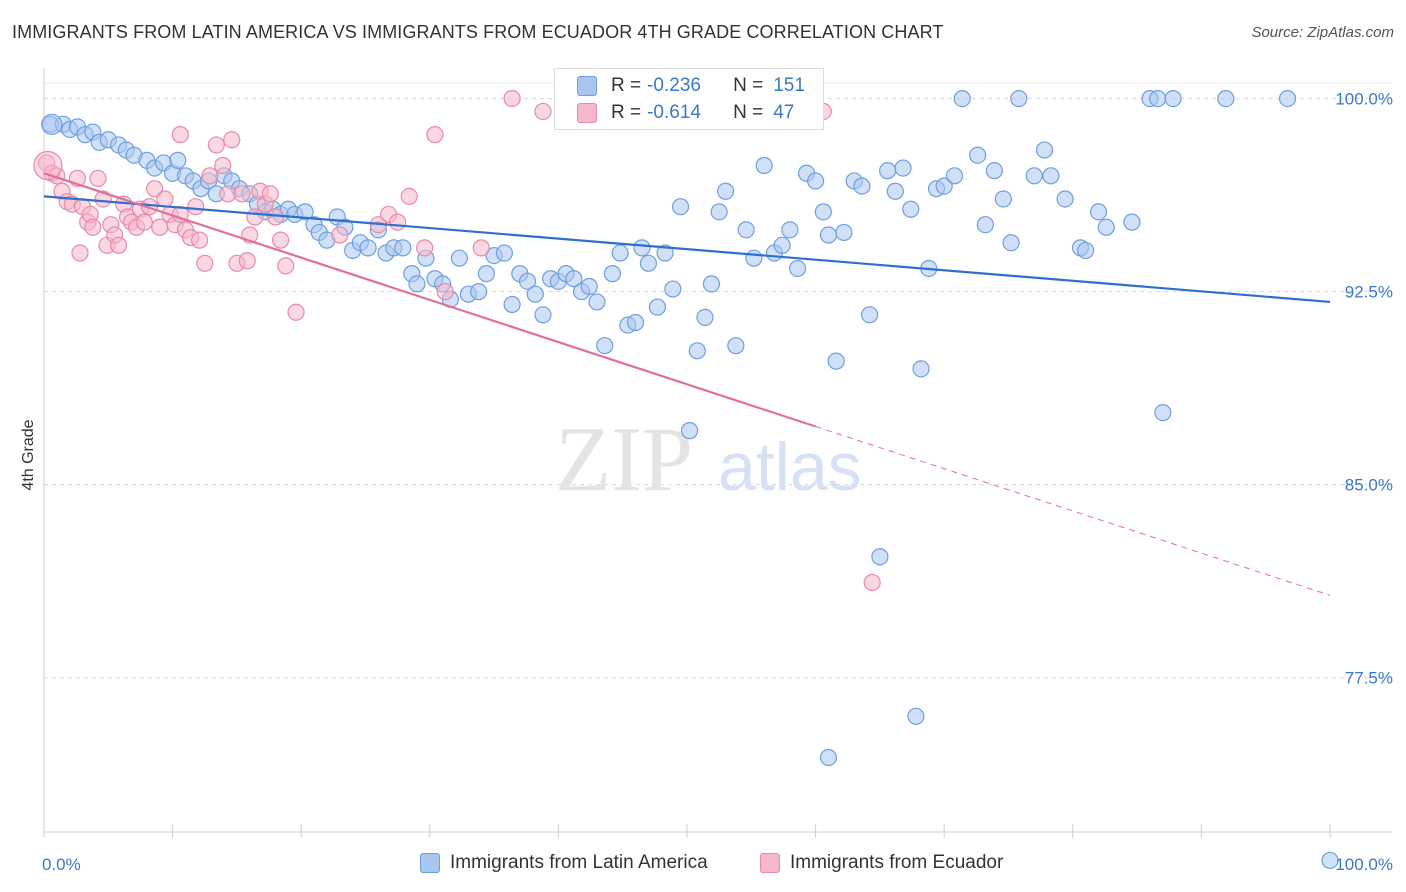  I want to click on x-tick-label: 0.0%, so click(61, 864).